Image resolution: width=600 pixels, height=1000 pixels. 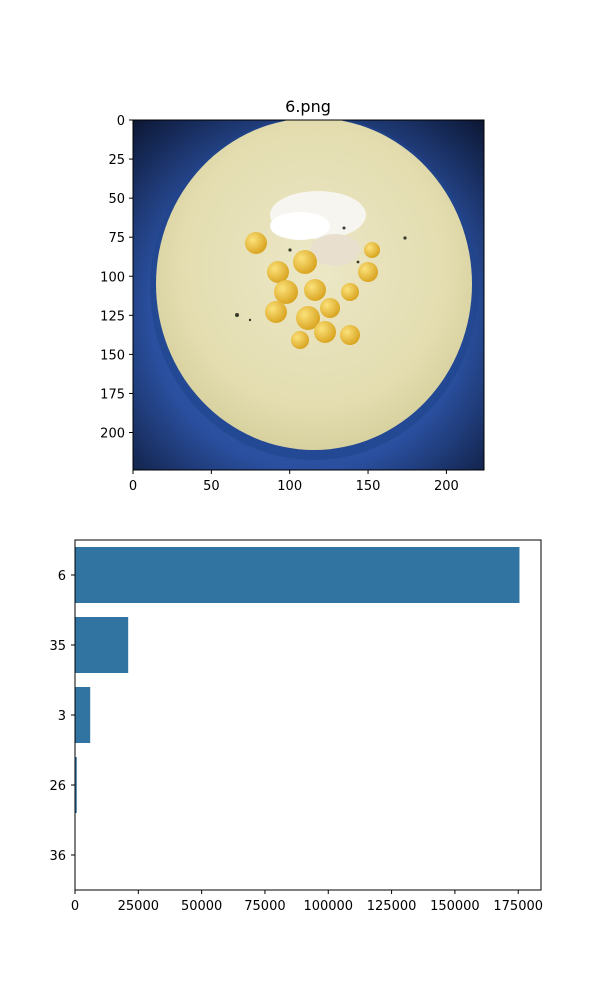 What do you see at coordinates (112, 394) in the screenshot?
I see `y-tick-label: 175` at bounding box center [112, 394].